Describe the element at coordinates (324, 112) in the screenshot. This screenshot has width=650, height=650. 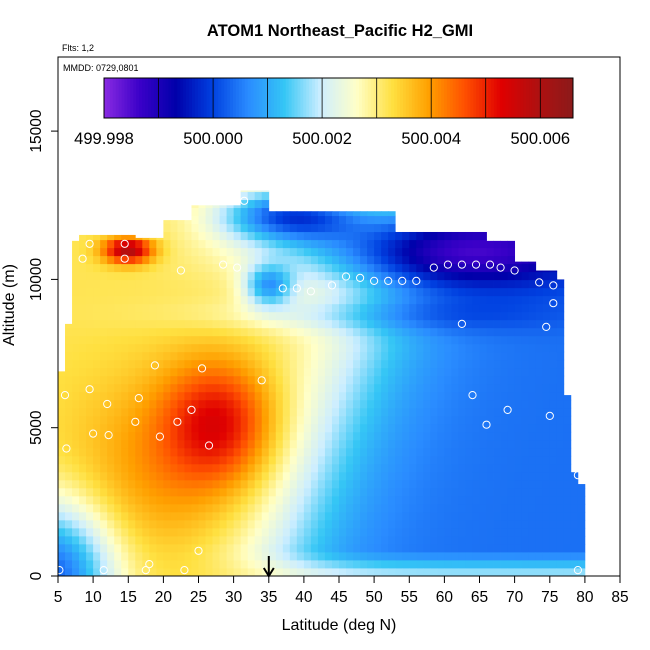
I see `colorbar: 499.998 500.000 500.002 500.004 500.006` at that location.